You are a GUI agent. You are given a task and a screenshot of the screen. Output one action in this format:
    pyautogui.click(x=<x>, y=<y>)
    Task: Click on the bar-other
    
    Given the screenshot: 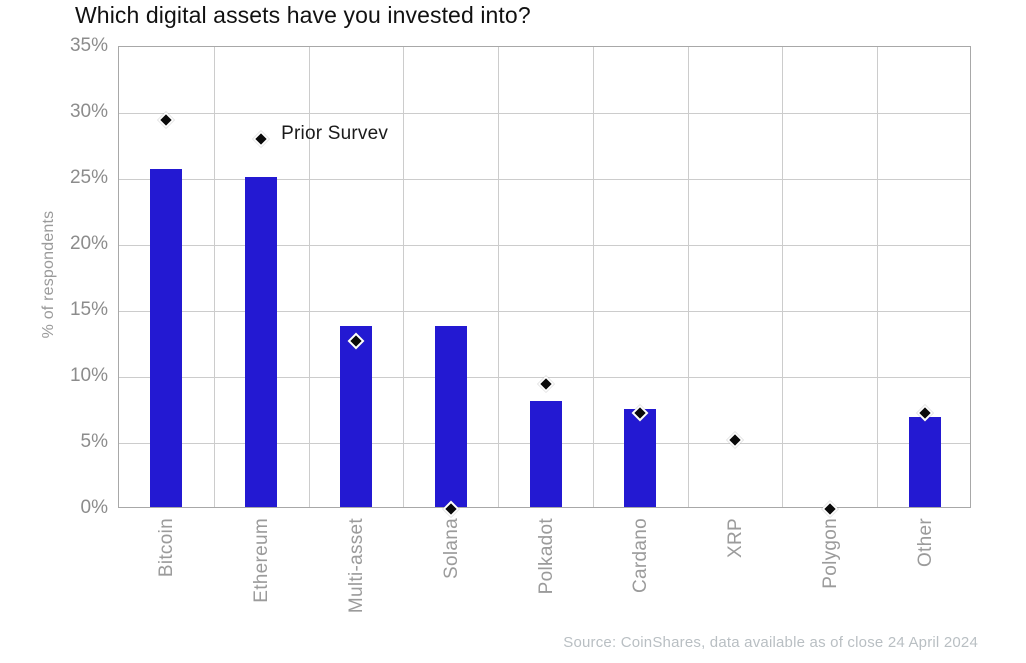 What is the action you would take?
    pyautogui.click(x=924, y=462)
    